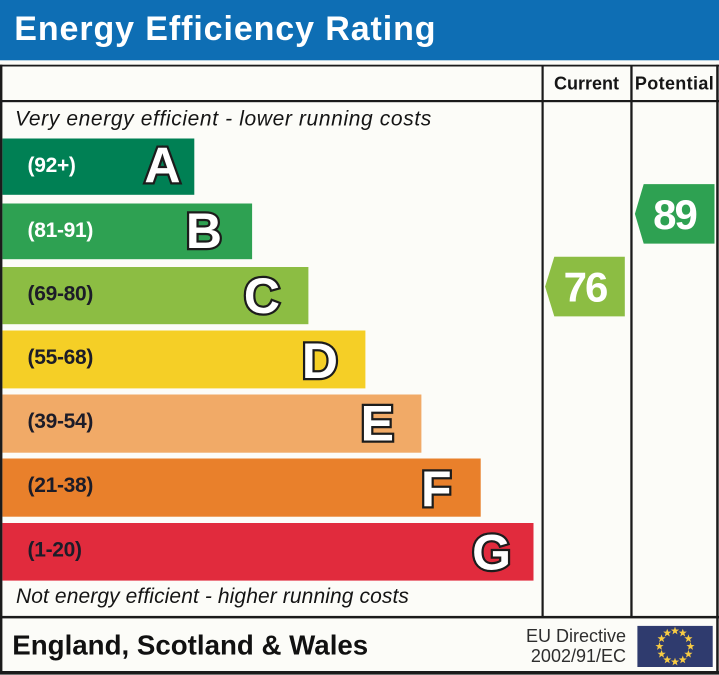 The width and height of the screenshot is (719, 675). I want to click on svg-text: Energy Efficiency Rating, so click(225, 29).